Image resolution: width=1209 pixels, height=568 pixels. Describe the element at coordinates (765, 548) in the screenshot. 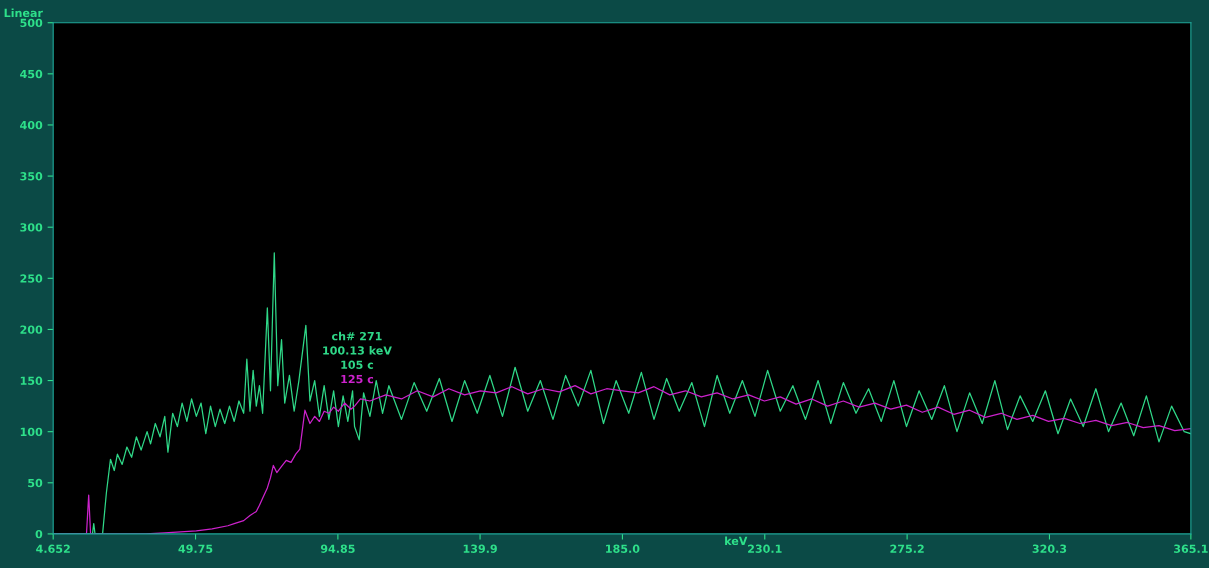

I see `x-tick-label: 230.1` at that location.